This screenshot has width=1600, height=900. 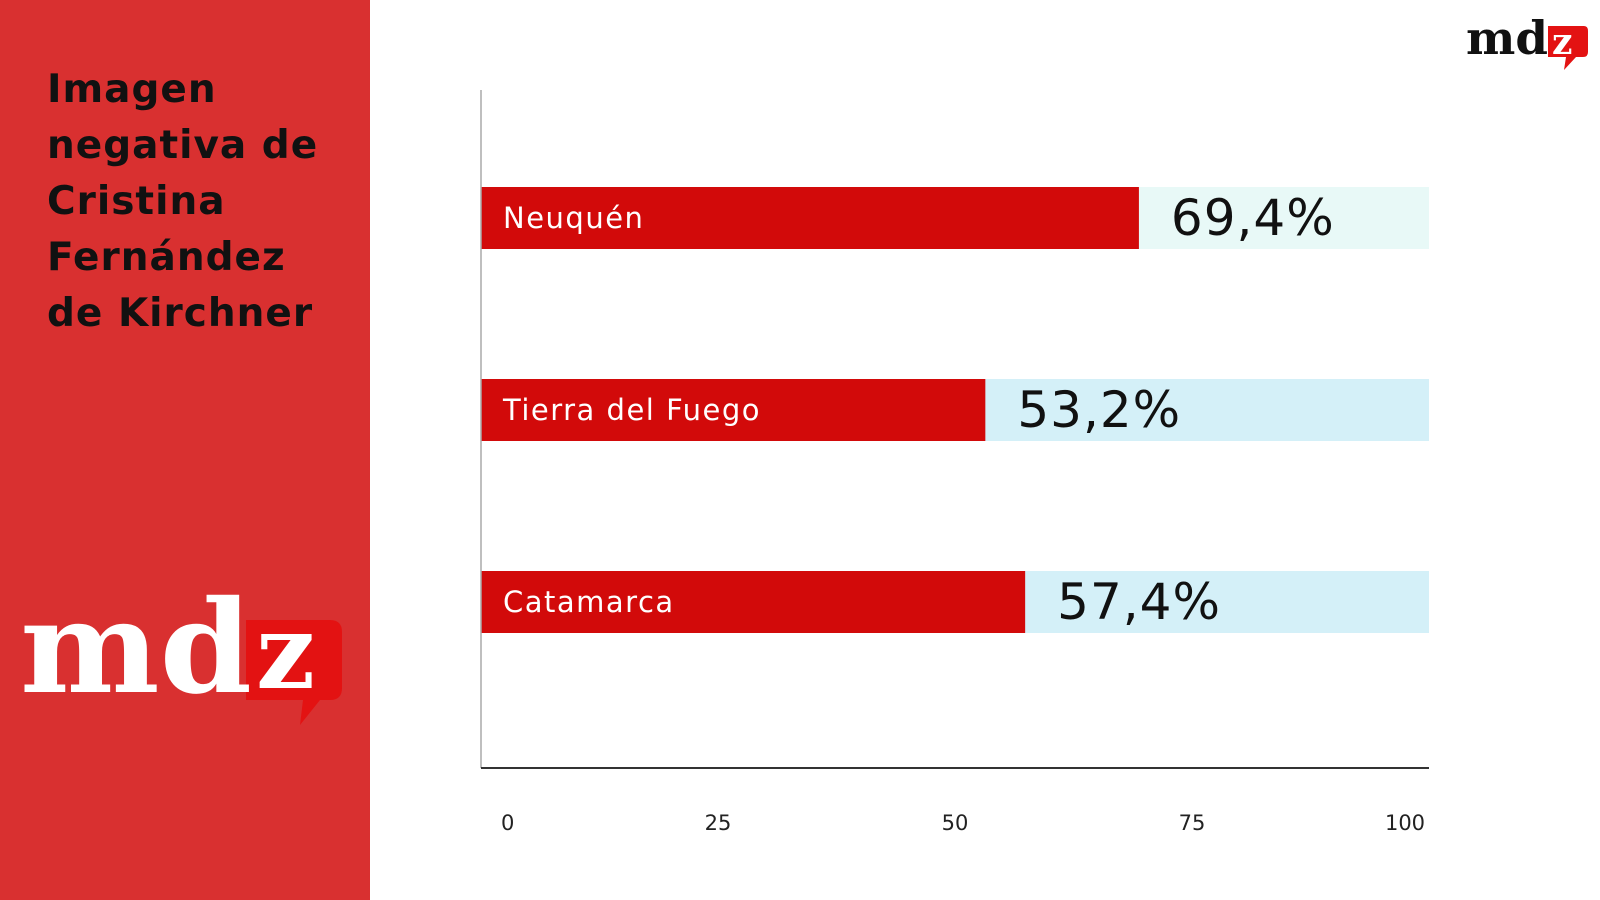 I want to click on x-tick-label: 50, so click(x=955, y=823).